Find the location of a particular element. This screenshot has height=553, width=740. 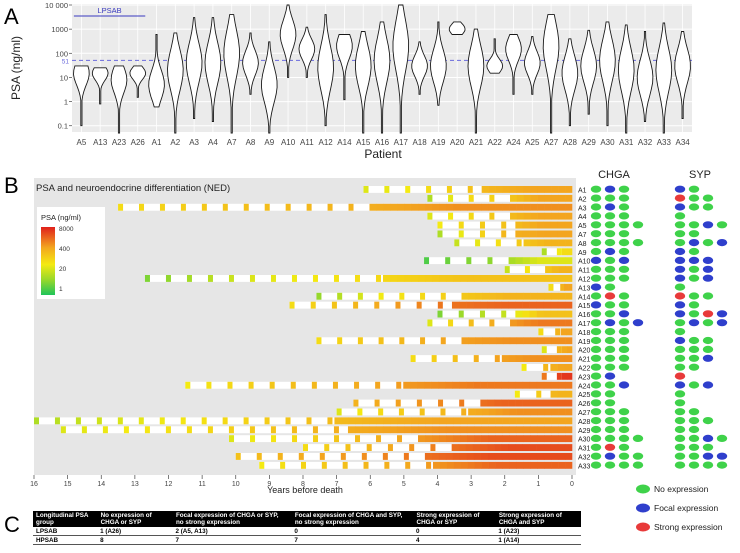

table-cell: LPSAB is located at coordinates (65, 531).